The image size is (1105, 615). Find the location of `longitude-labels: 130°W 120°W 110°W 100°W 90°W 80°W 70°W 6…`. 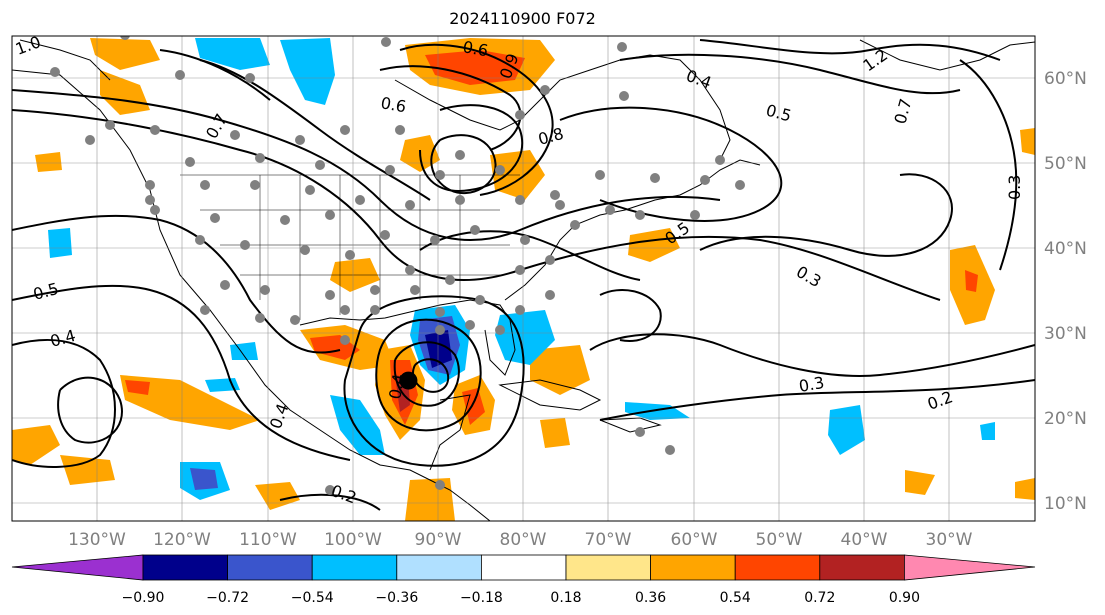

longitude-labels: 130°W 120°W 110°W 100°W 90°W 80°W 70°W 6… is located at coordinates (520, 540).